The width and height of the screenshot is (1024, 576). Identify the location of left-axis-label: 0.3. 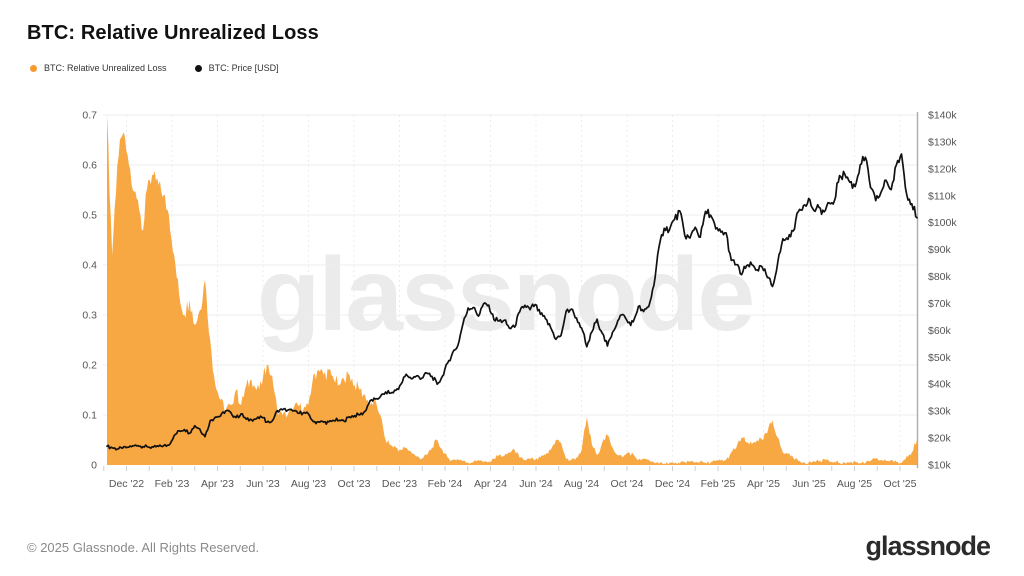
(89, 316).